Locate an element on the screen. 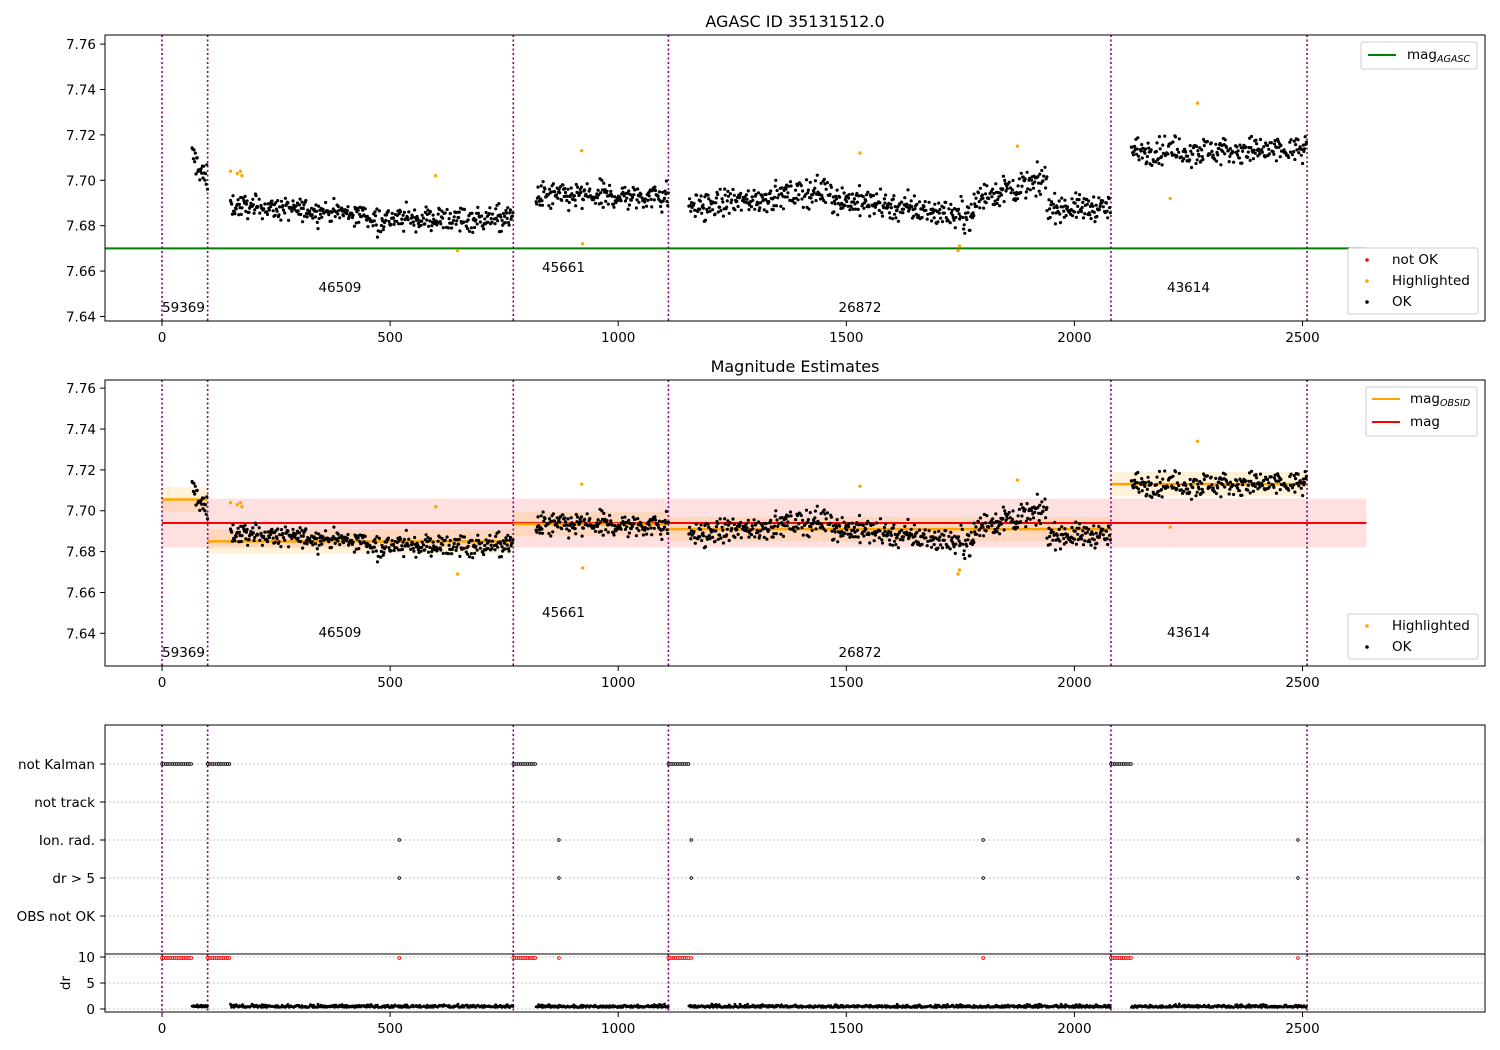  flag-label-not-track: not track is located at coordinates (64, 803).